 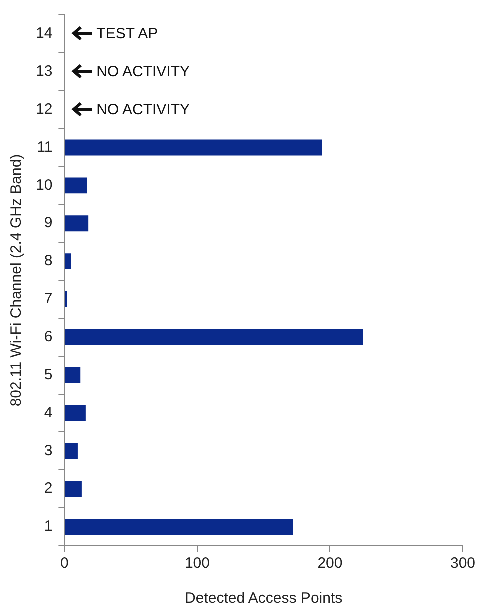 What do you see at coordinates (48, 527) in the screenshot?
I see `y-tick-label: 1` at bounding box center [48, 527].